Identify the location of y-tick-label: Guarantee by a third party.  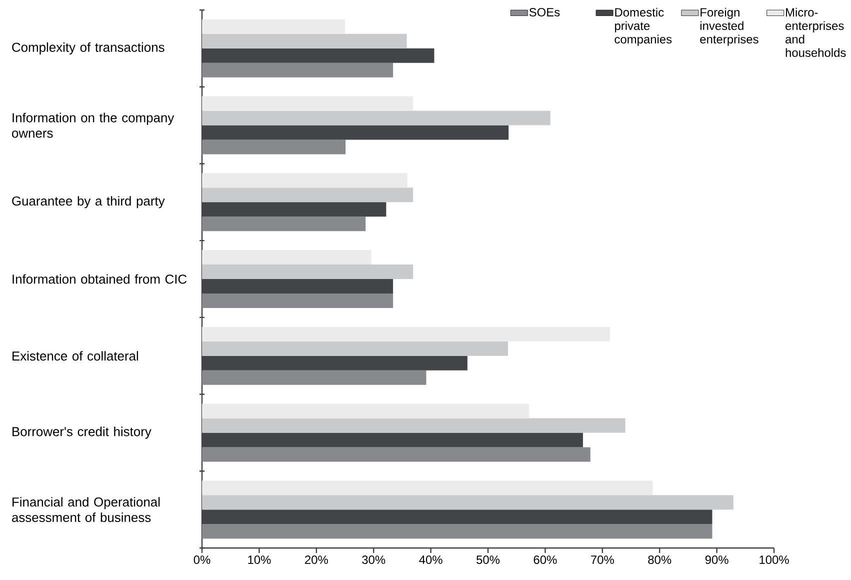
(88, 202).